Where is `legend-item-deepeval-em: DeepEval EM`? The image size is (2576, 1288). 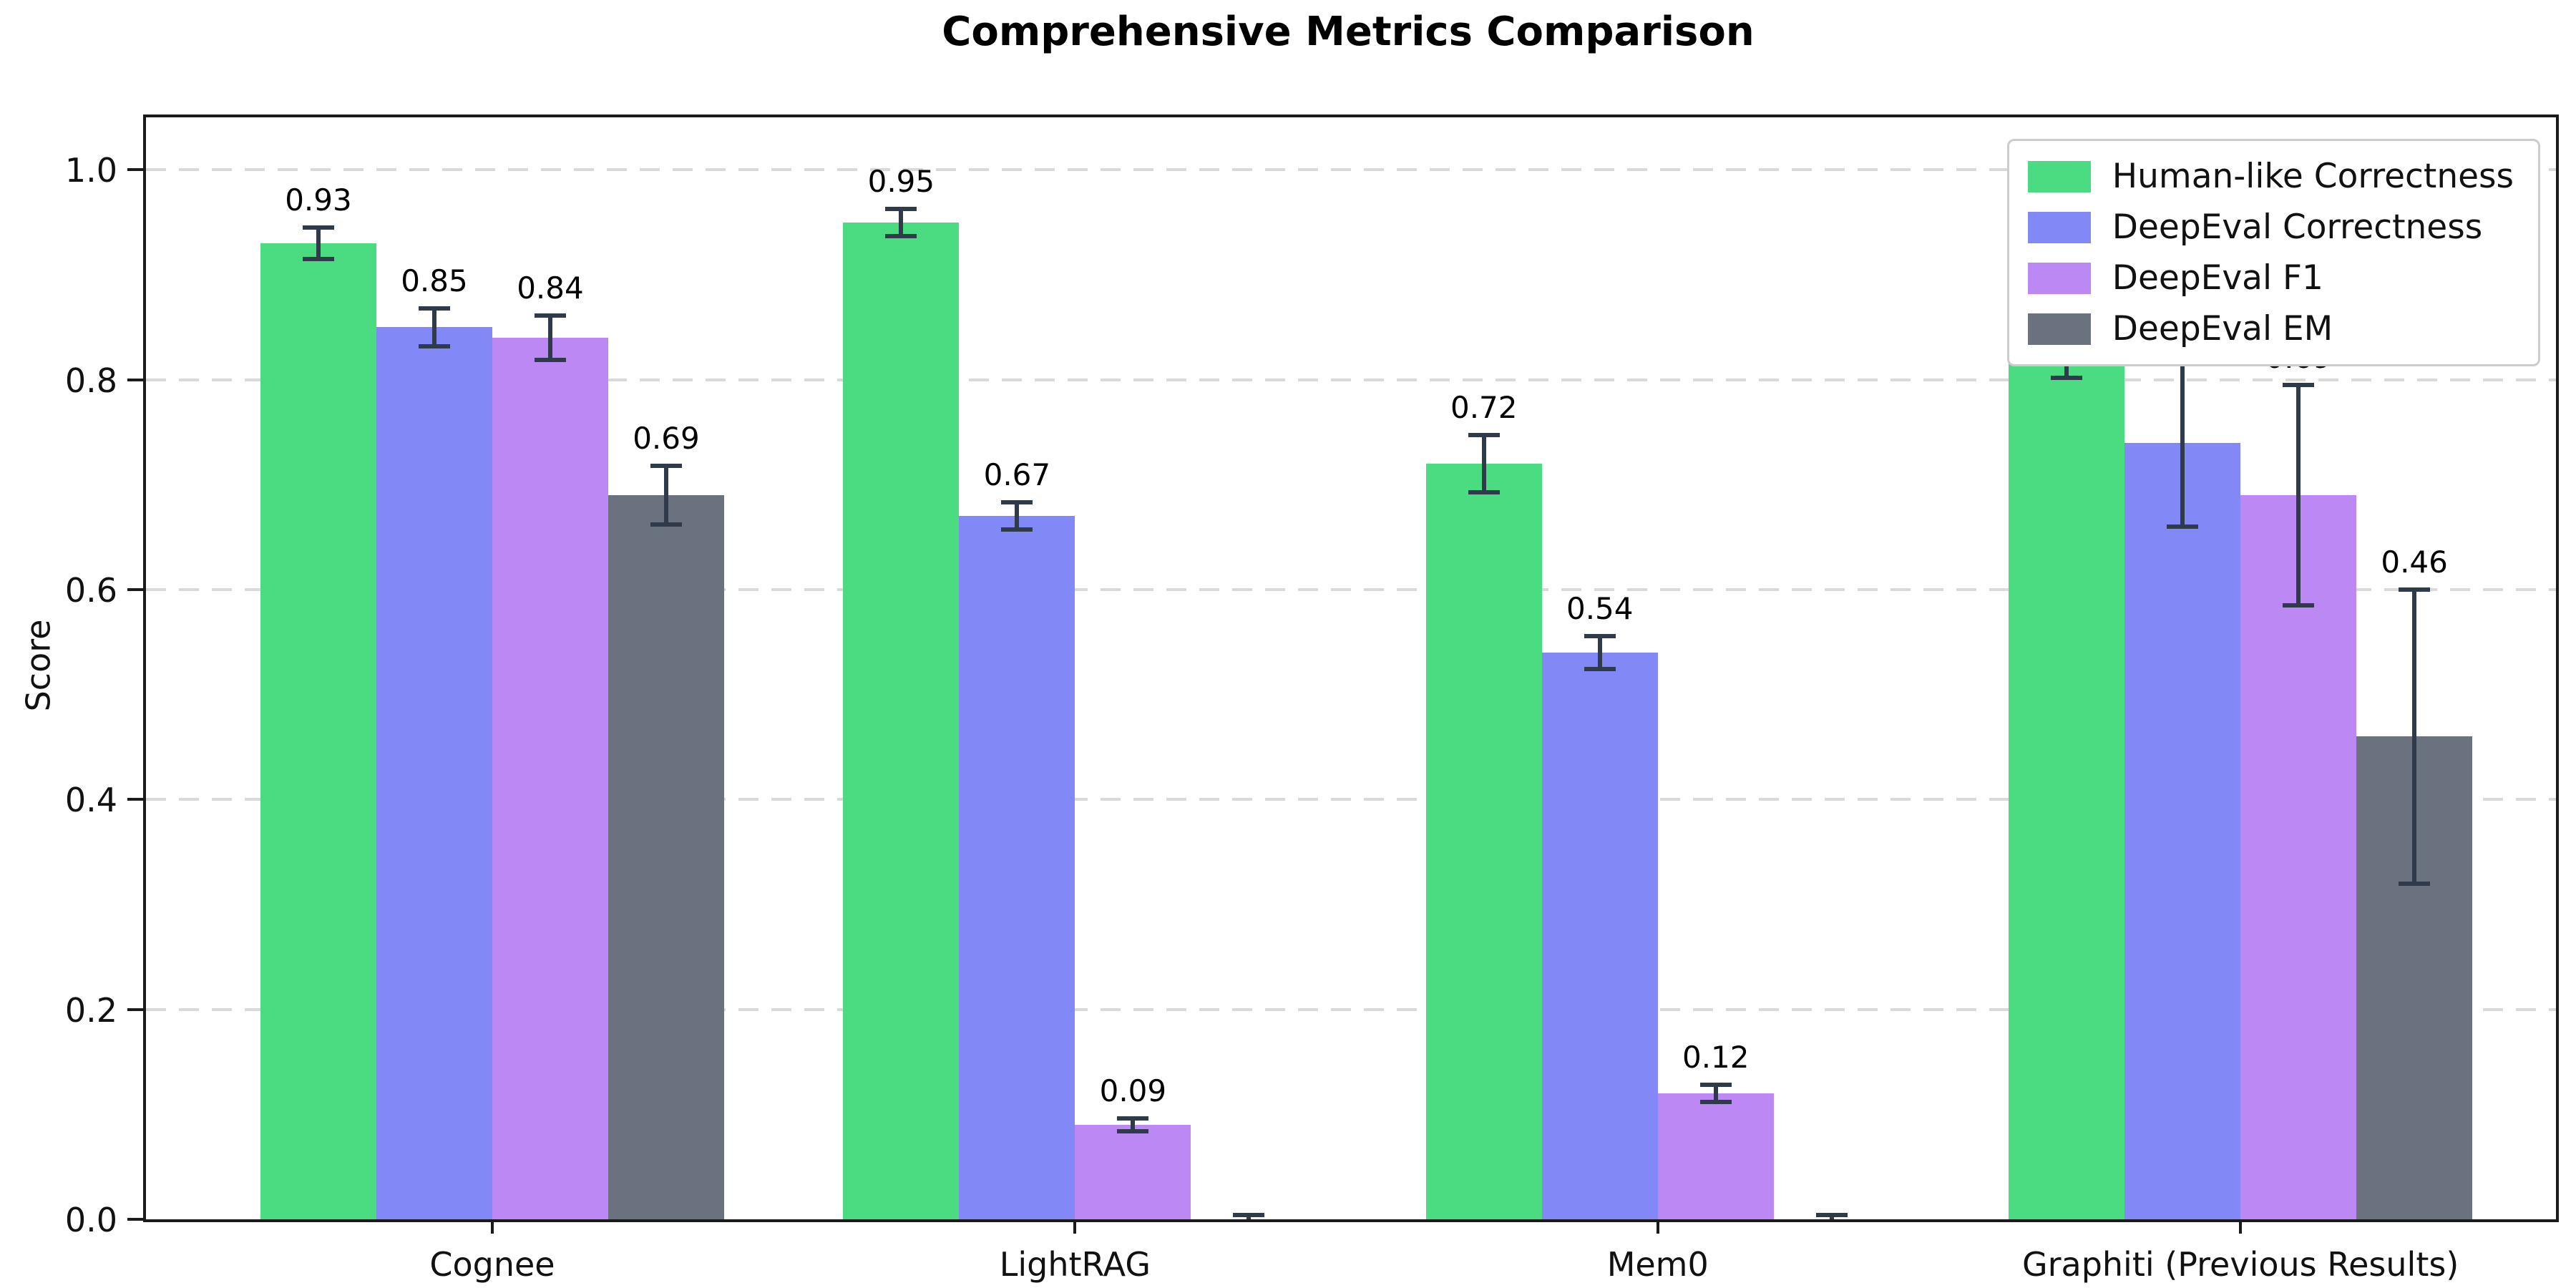
legend-item-deepeval-em: DeepEval EM is located at coordinates (2270, 328).